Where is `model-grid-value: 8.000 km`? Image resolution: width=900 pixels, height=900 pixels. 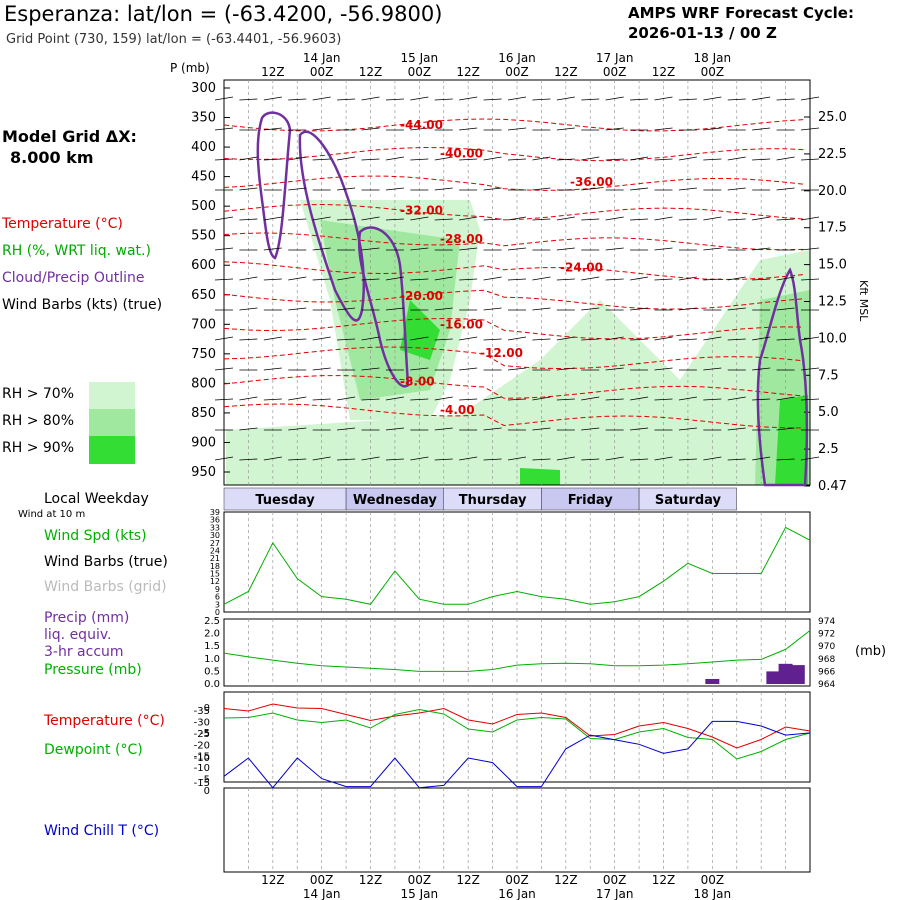 model-grid-value: 8.000 km is located at coordinates (52, 157).